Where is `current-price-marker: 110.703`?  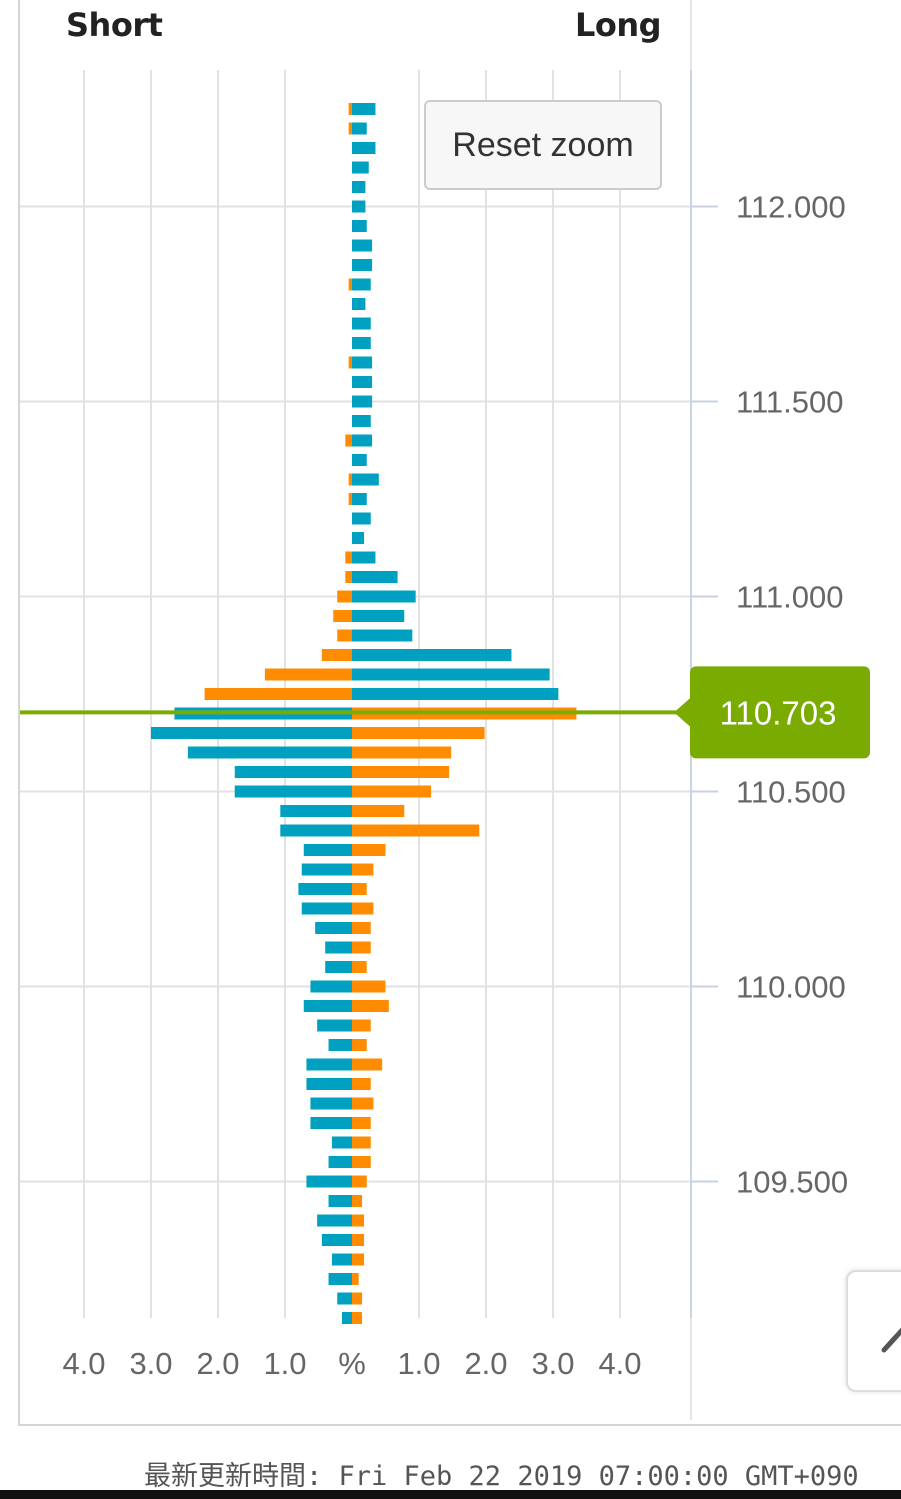
current-price-marker: 110.703 is located at coordinates (445, 712).